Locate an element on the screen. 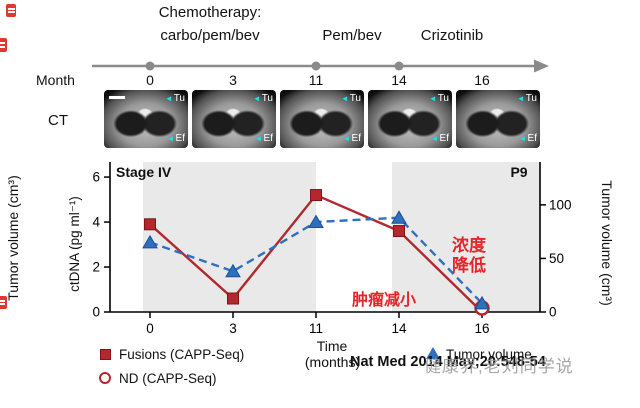  time-axis-label-line2: (months) is located at coordinates (332, 362).